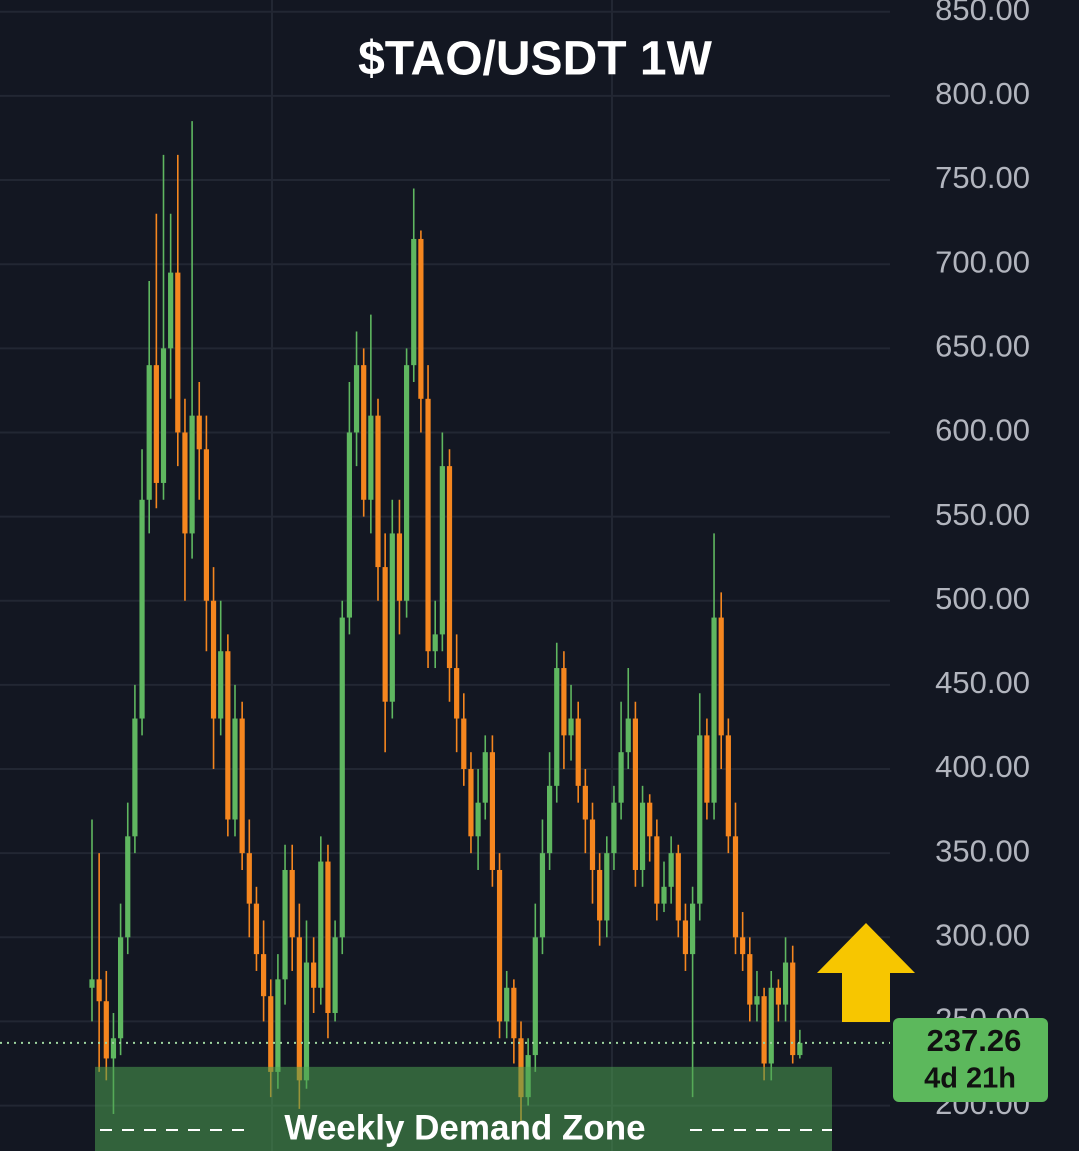 Image resolution: width=1079 pixels, height=1151 pixels. What do you see at coordinates (535, 59) in the screenshot?
I see `chart-title: $TAO/USDT 1W` at bounding box center [535, 59].